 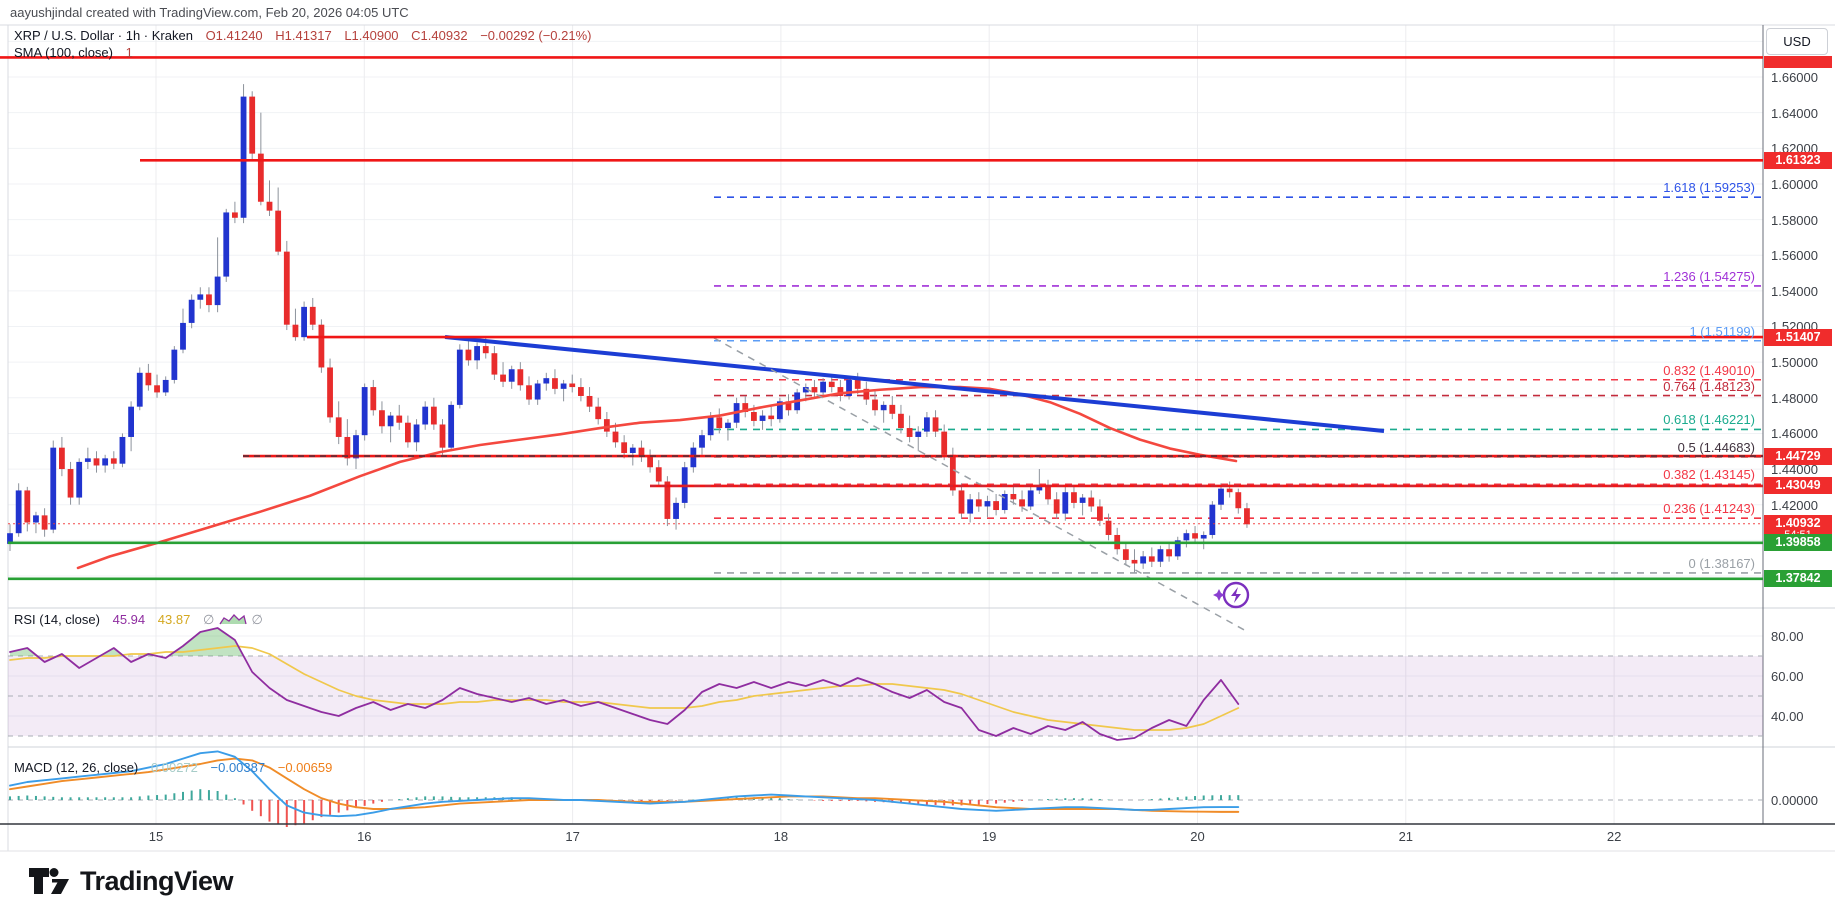 What do you see at coordinates (364, 836) in the screenshot?
I see `time-axis-label: 16` at bounding box center [364, 836].